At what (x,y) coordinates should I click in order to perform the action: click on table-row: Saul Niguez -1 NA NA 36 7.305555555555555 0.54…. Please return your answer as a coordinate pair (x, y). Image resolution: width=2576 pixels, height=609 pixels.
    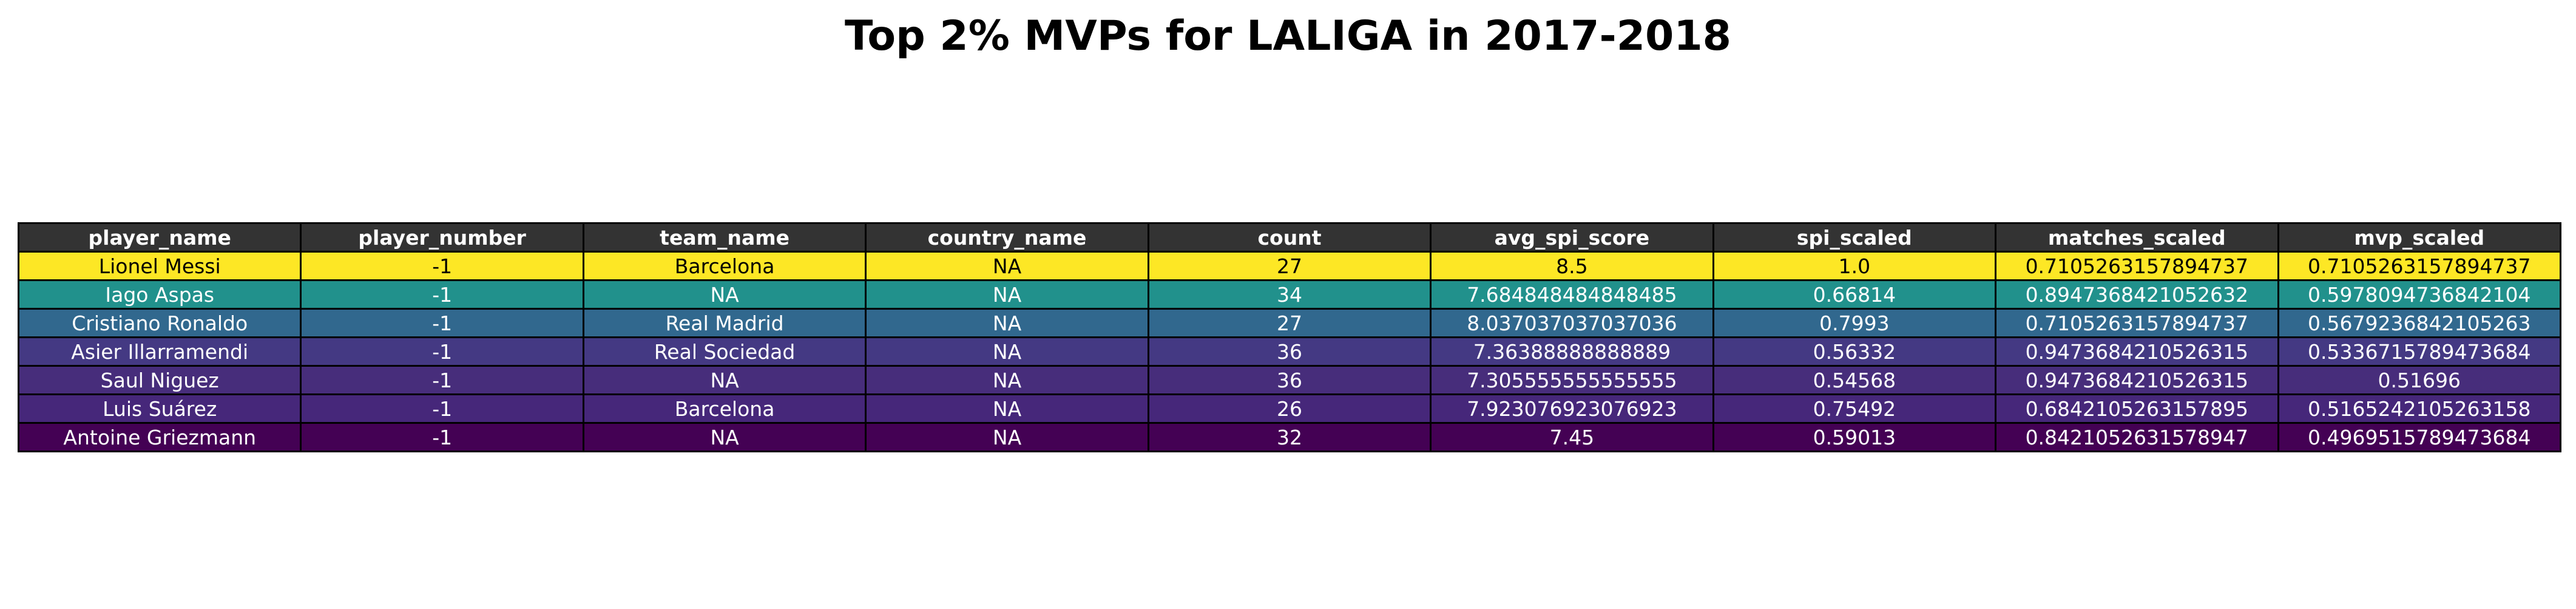
    Looking at the image, I should click on (1289, 380).